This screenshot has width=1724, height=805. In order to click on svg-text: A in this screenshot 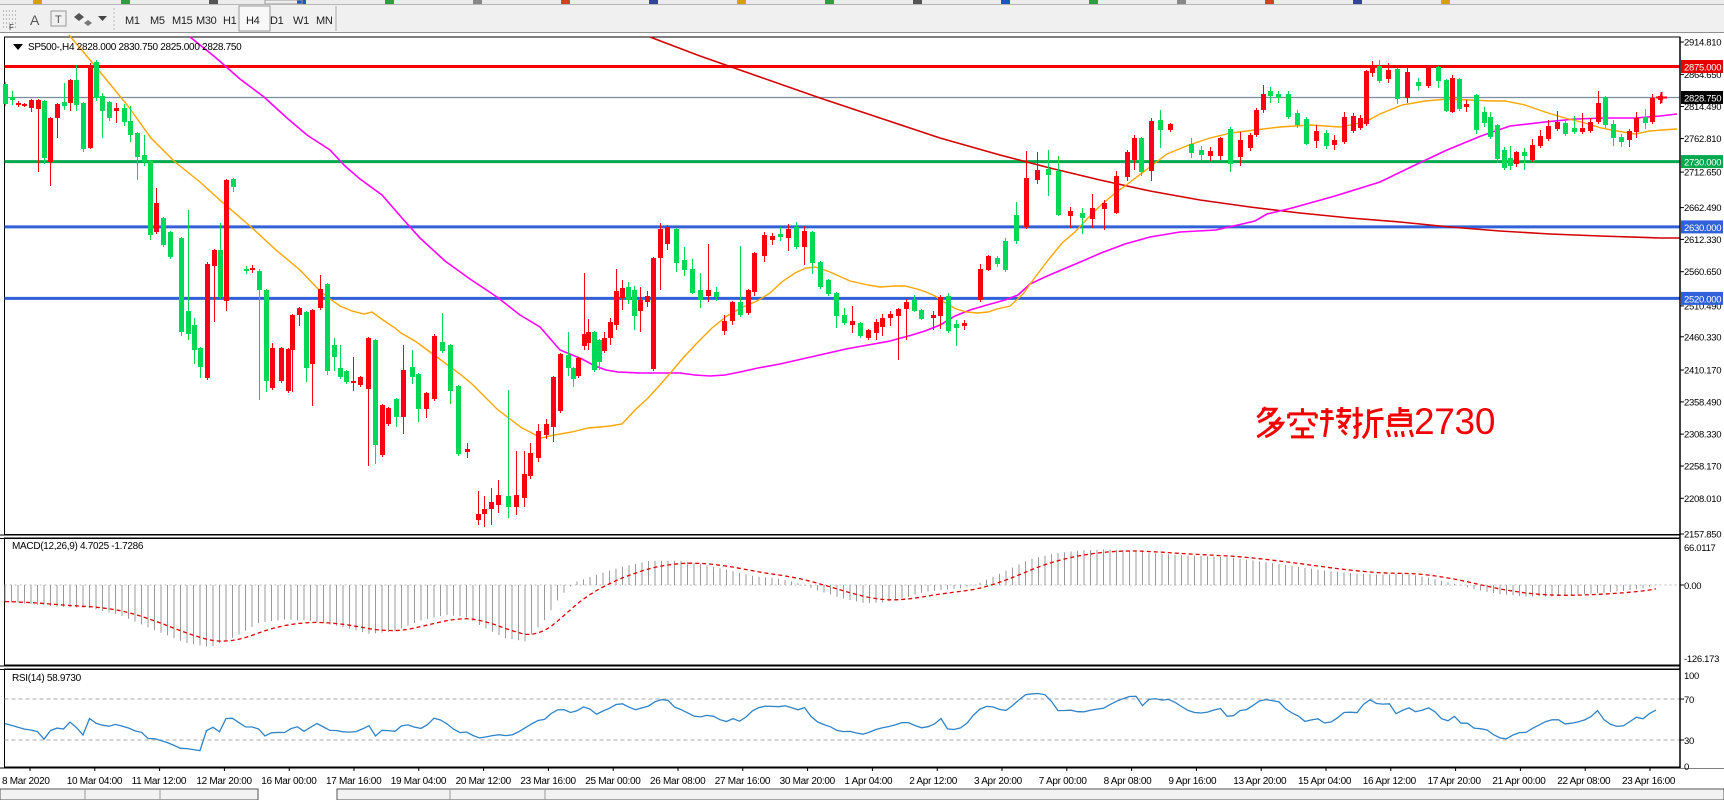, I will do `click(35, 20)`.